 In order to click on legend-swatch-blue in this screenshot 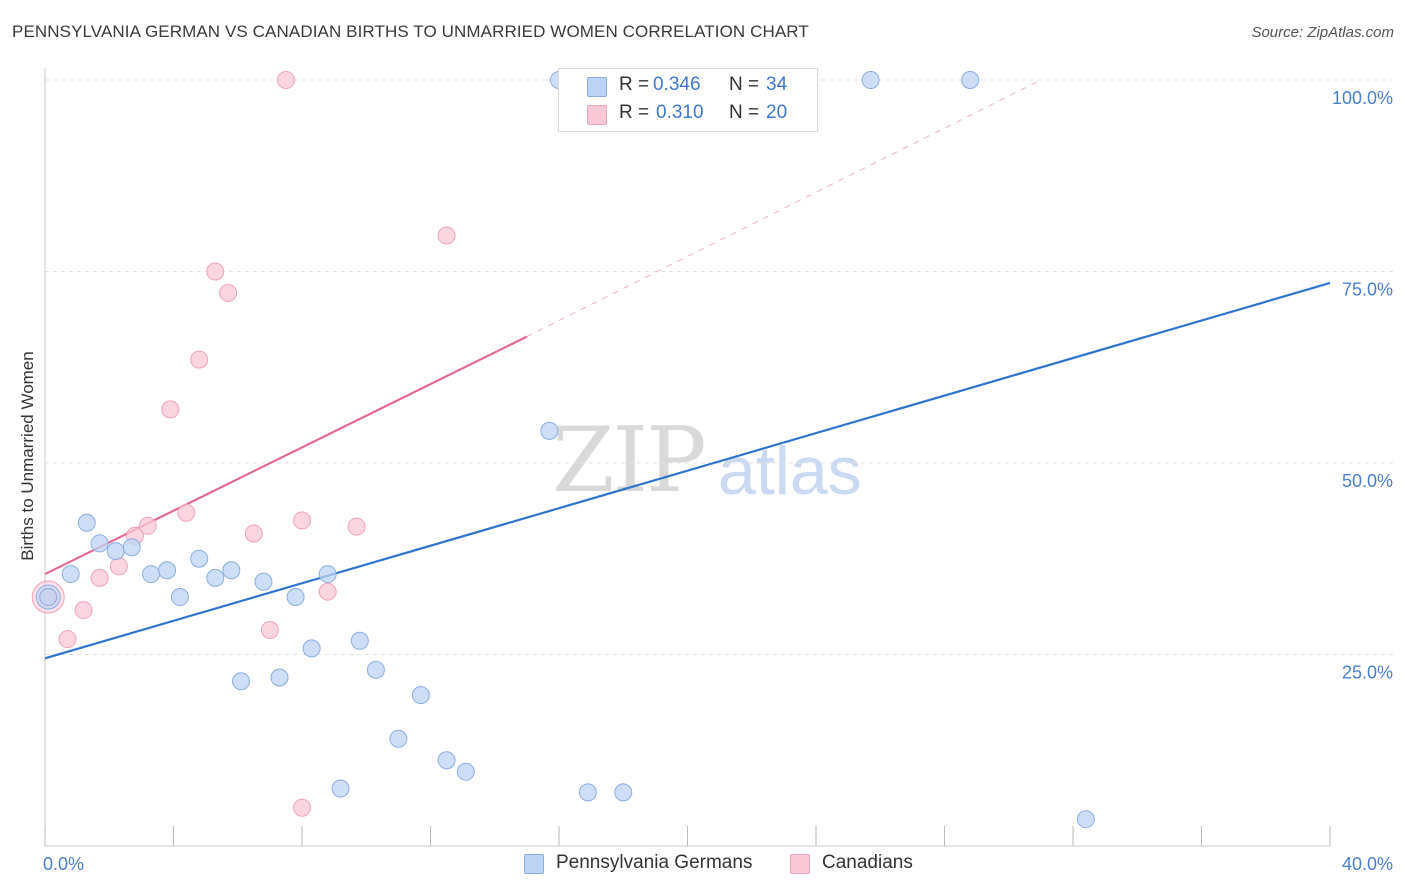, I will do `click(597, 87)`.